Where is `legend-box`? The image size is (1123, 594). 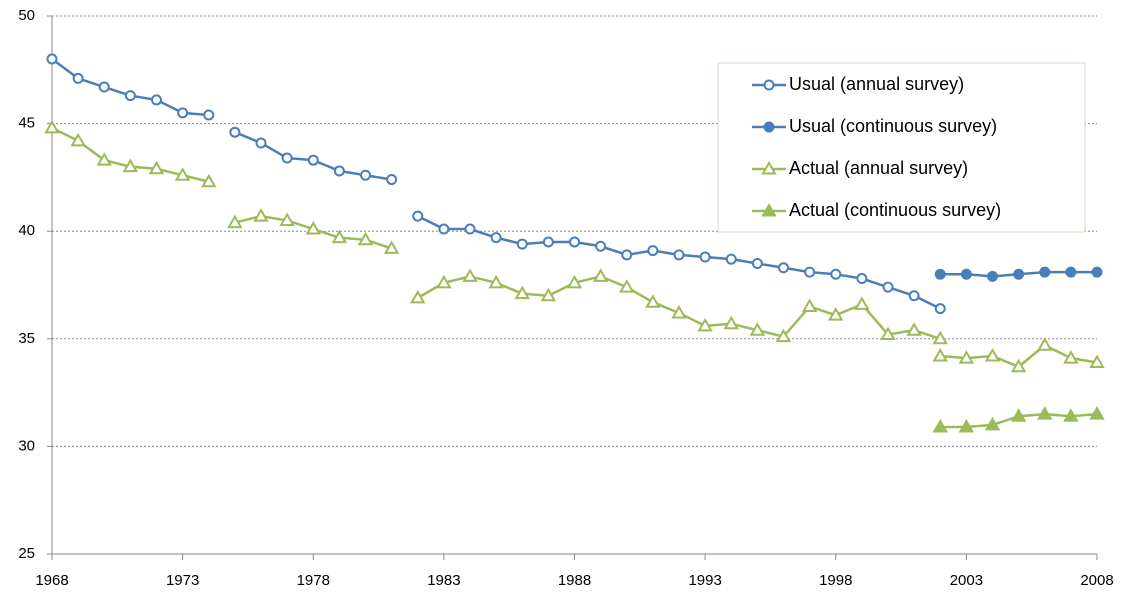 legend-box is located at coordinates (901, 147).